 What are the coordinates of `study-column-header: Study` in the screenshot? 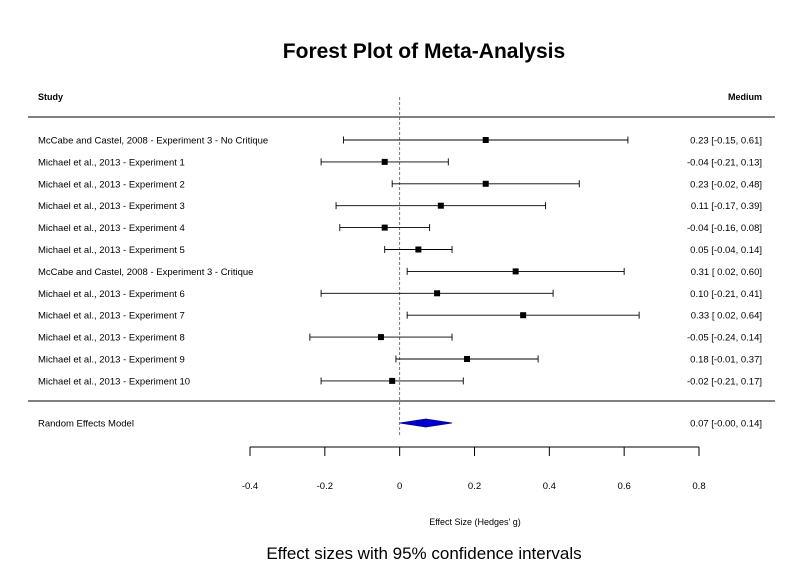 It's located at (50, 97).